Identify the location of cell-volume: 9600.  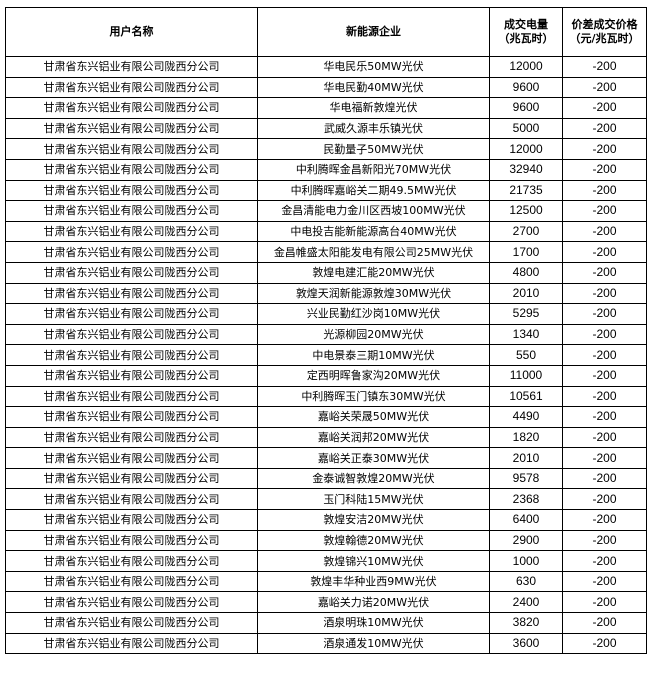
(526, 108).